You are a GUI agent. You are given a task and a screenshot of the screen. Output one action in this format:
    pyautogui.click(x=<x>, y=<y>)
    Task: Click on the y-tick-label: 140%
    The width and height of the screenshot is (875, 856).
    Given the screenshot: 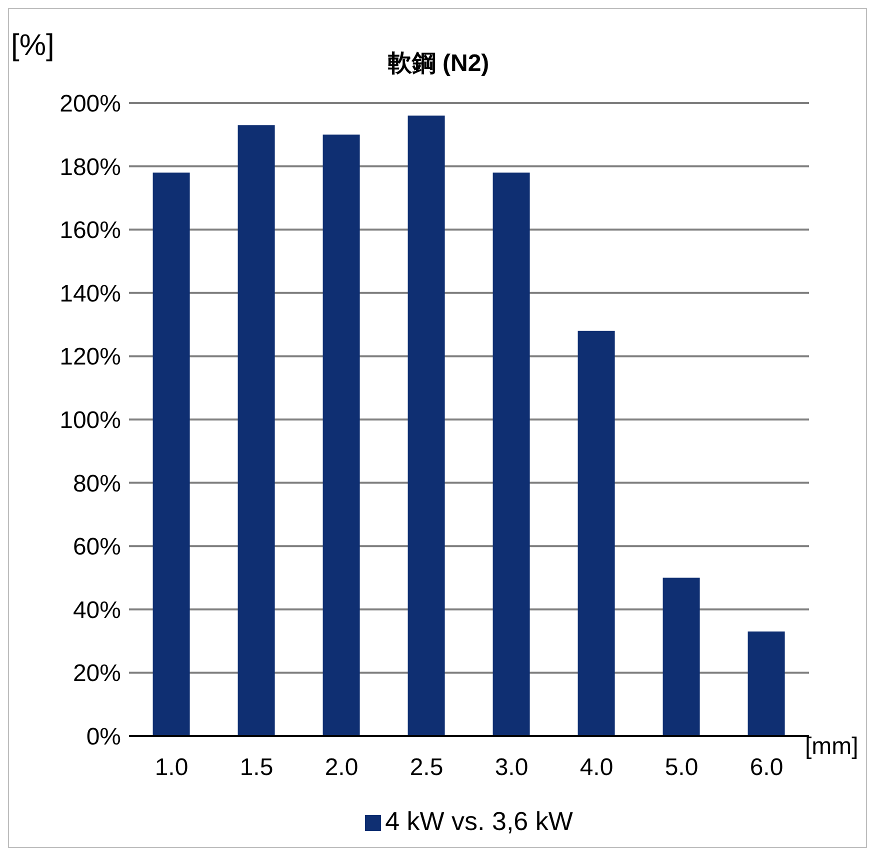 What is the action you would take?
    pyautogui.click(x=90, y=294)
    